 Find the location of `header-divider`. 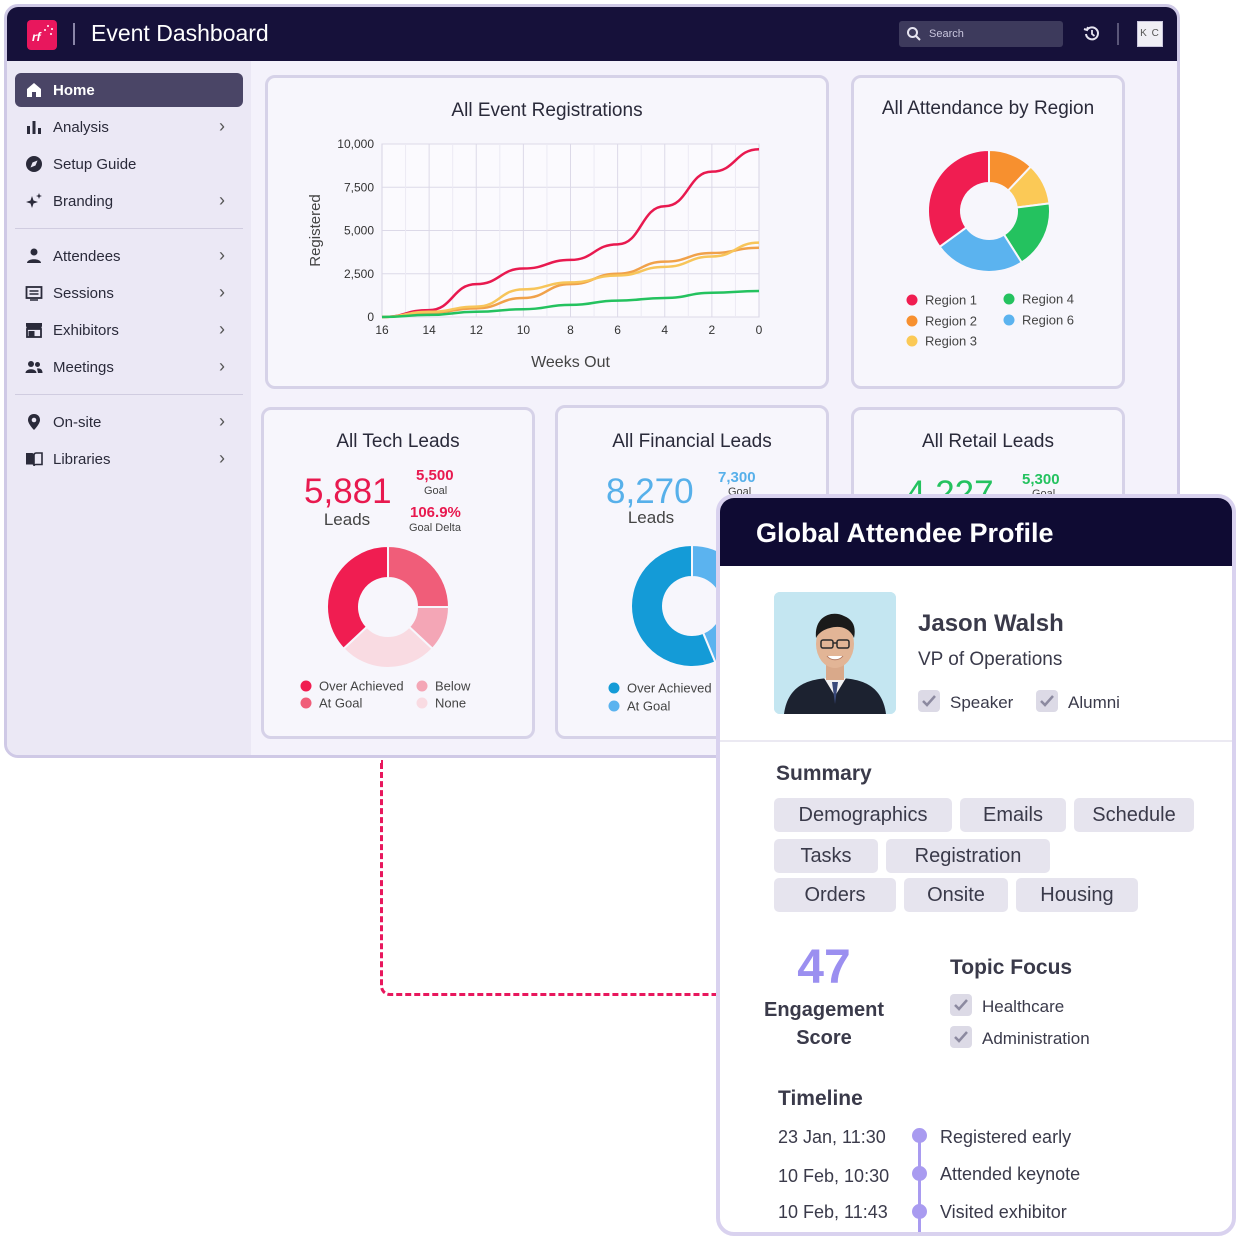

header-divider is located at coordinates (1118, 34).